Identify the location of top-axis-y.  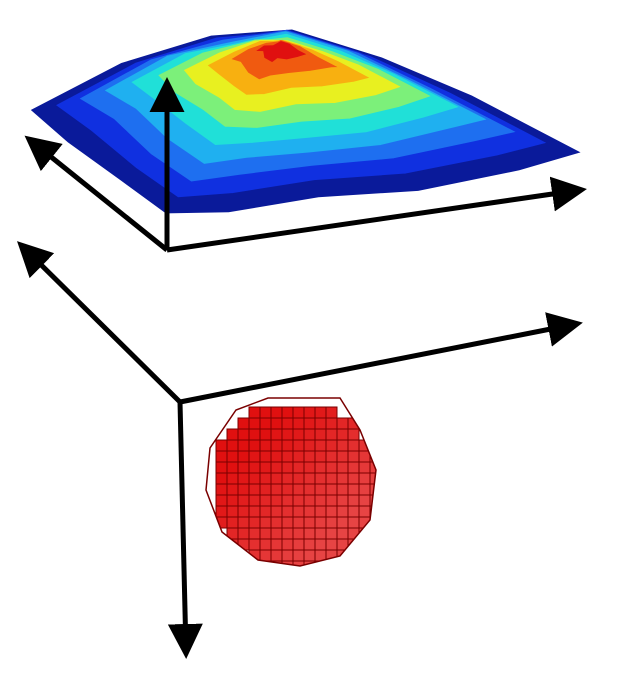
(96, 193).